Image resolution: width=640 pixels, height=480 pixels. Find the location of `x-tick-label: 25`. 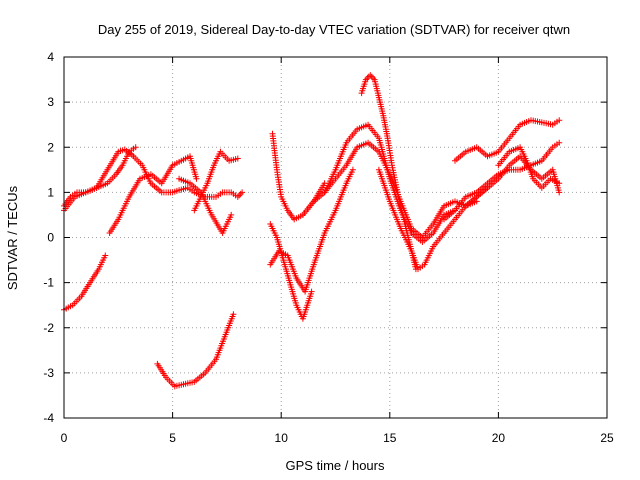

x-tick-label: 25 is located at coordinates (607, 438).